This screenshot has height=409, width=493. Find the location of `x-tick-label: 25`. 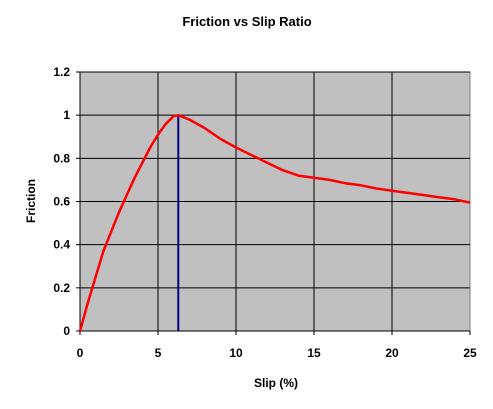

x-tick-label: 25 is located at coordinates (470, 353).